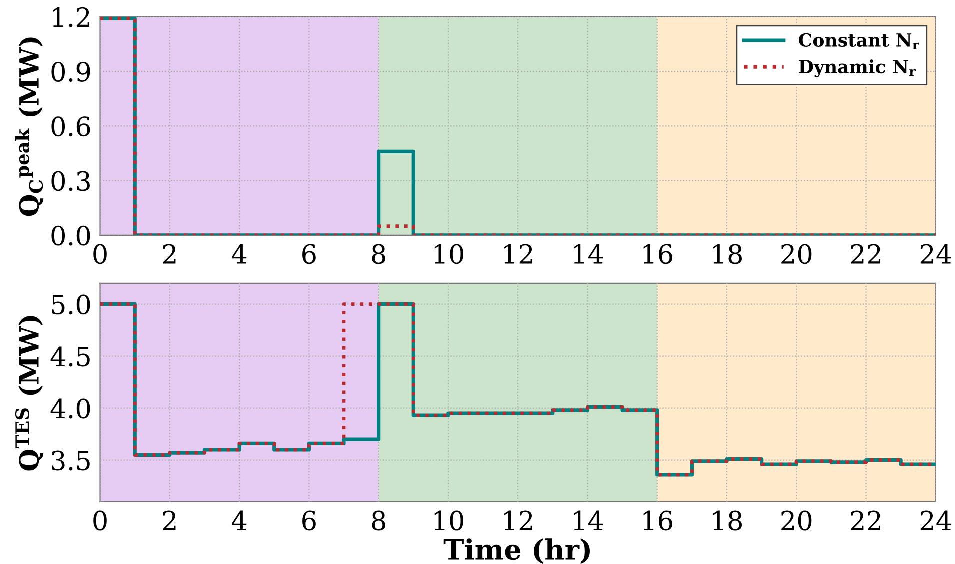  What do you see at coordinates (70, 408) in the screenshot?
I see `y-tick-label: 4.0` at bounding box center [70, 408].